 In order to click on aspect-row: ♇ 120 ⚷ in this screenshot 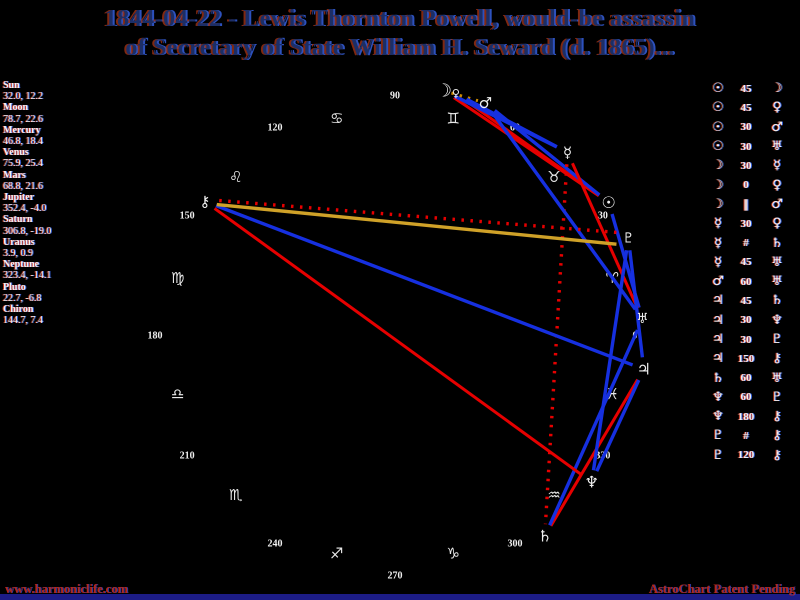, I will do `click(751, 455)`.